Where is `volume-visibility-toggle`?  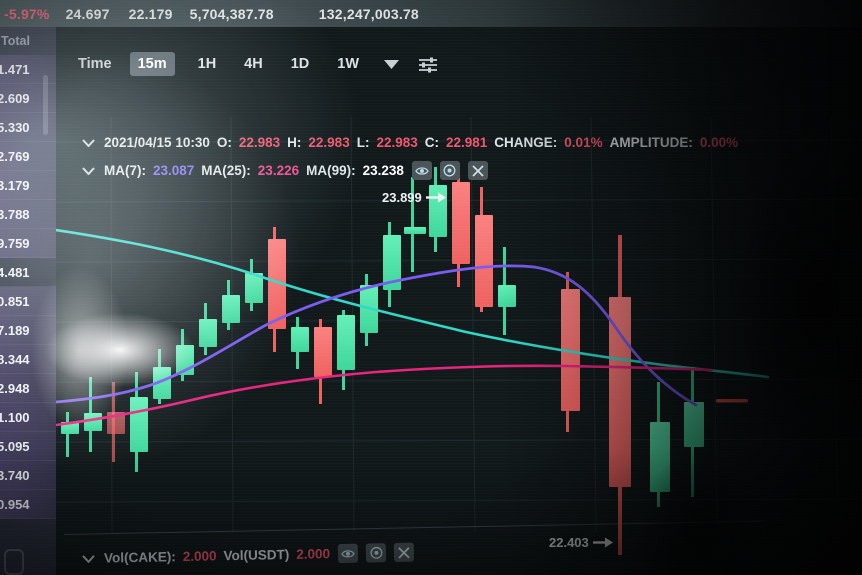 volume-visibility-toggle is located at coordinates (348, 553).